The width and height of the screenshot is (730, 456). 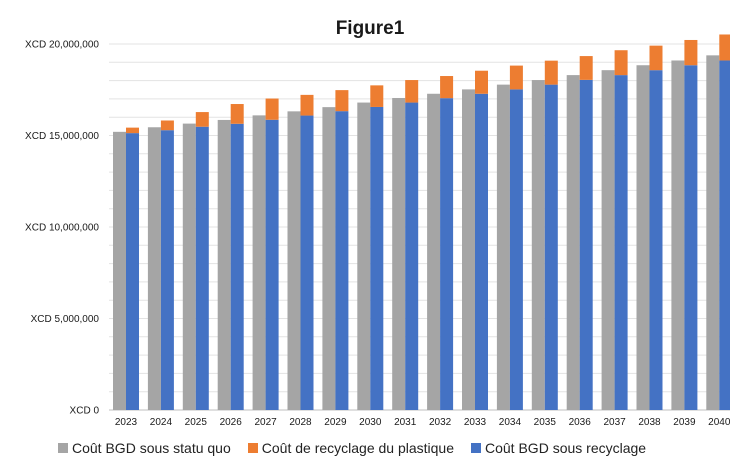 I want to click on bar-statu-quo-2040, so click(x=713, y=232).